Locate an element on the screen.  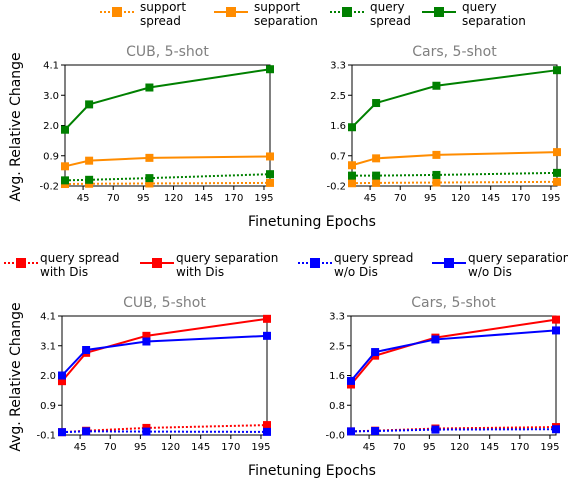
legend-item: support spread is located at coordinates (143, 14).